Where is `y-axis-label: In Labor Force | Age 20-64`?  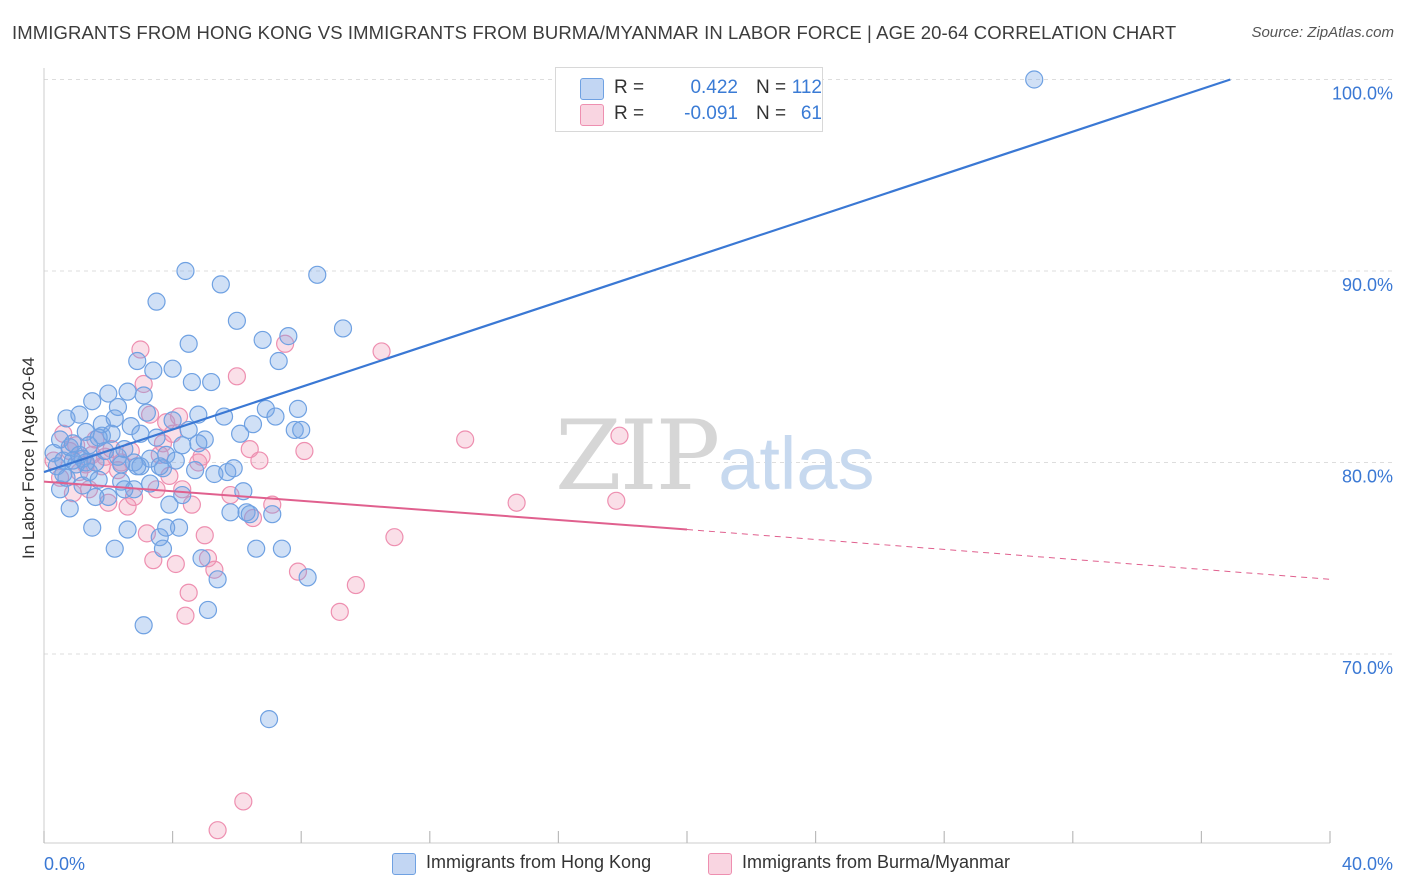
y-axis-label: In Labor Force | Age 20-64 is located at coordinates (28, 458).